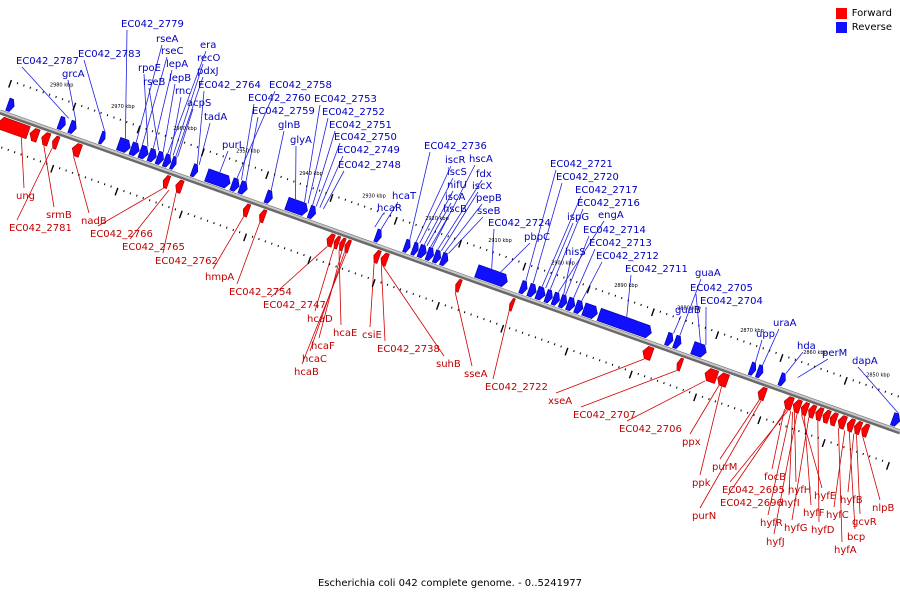  I want to click on gene-label-ec042-2696: EC042_2696, so click(751, 503).